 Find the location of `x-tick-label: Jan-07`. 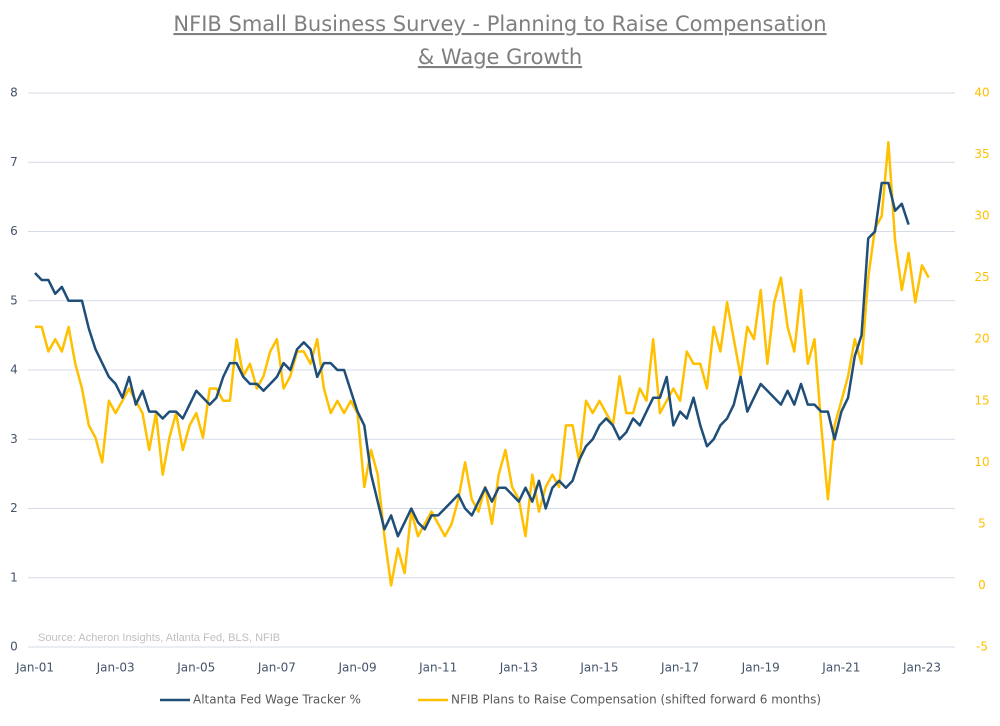

x-tick-label: Jan-07 is located at coordinates (276, 668).